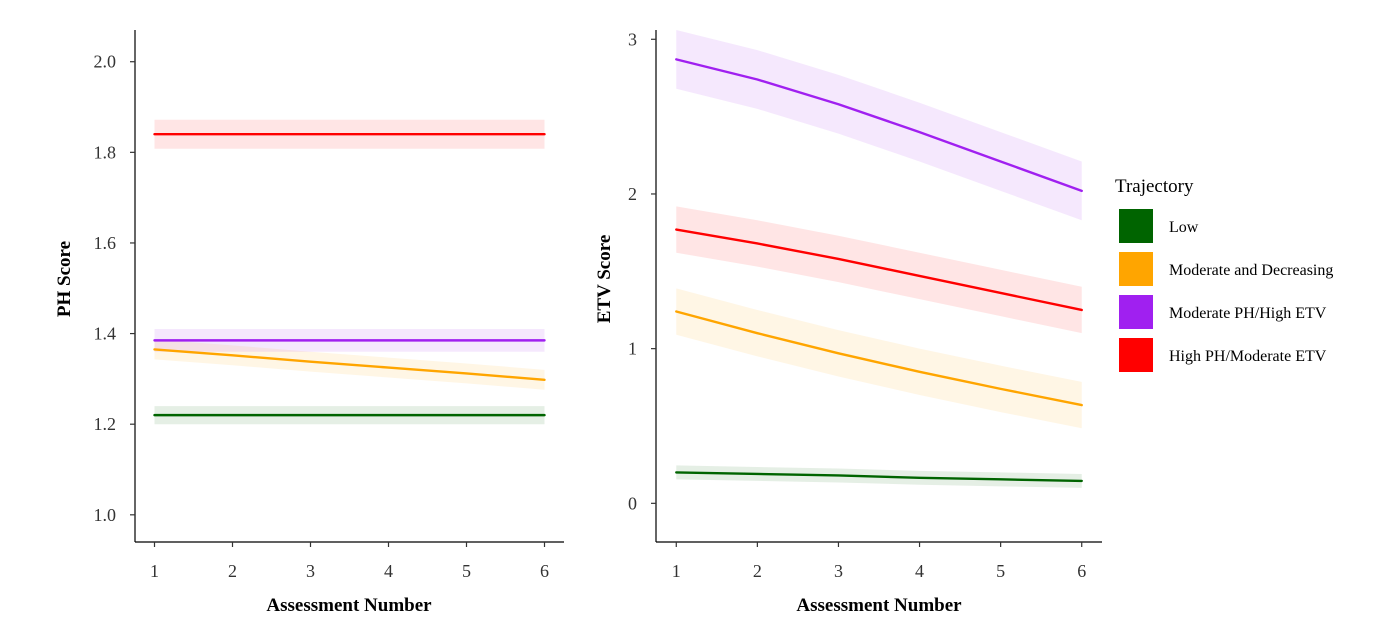 This screenshot has width=1394, height=632. Describe the element at coordinates (919, 571) in the screenshot. I see `etv-xtick-label: 4` at that location.